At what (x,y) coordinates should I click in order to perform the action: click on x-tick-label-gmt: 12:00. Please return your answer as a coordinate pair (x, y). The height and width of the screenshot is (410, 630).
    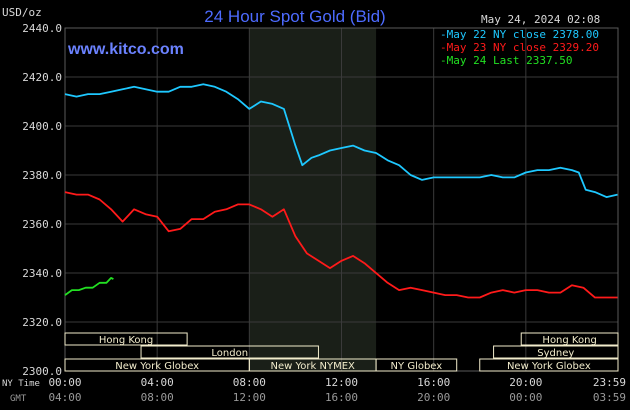
    Looking at the image, I should click on (249, 397).